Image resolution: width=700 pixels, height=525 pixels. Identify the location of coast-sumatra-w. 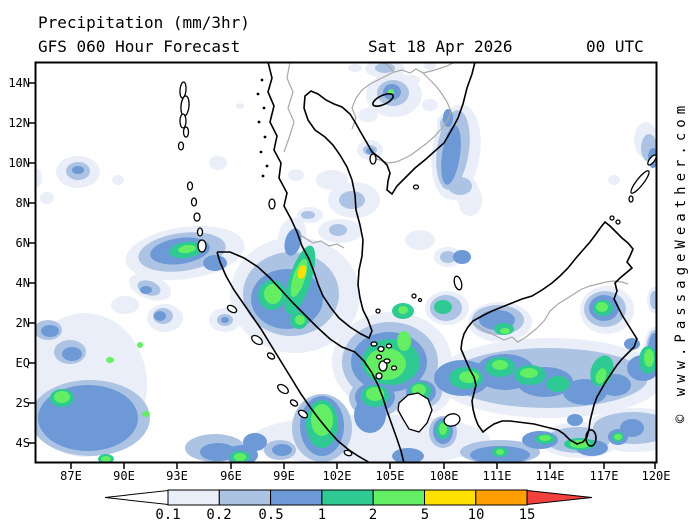
(293, 356).